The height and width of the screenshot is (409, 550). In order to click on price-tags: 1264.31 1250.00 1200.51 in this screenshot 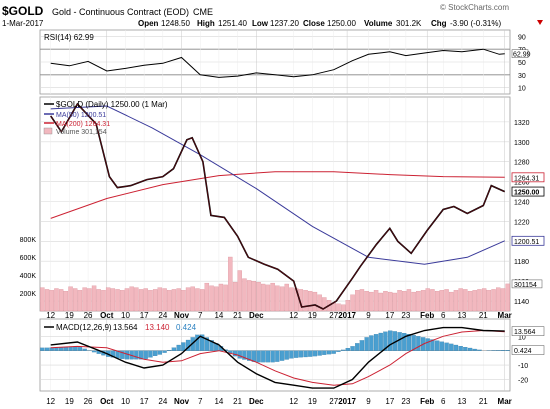, I will do `click(528, 209)`.